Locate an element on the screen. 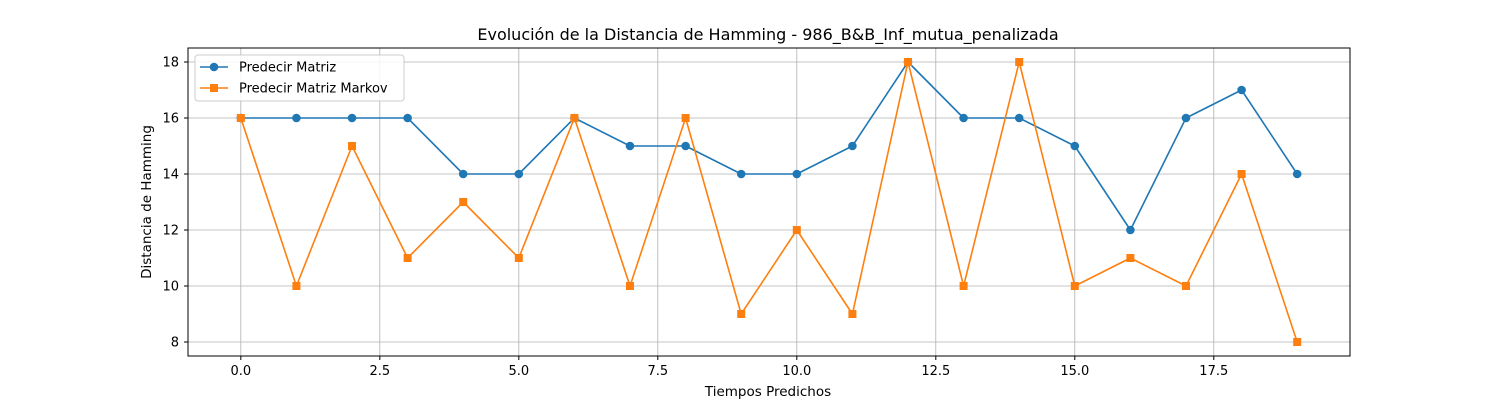 The width and height of the screenshot is (1500, 400). y-tick-label: 16 is located at coordinates (170, 119).